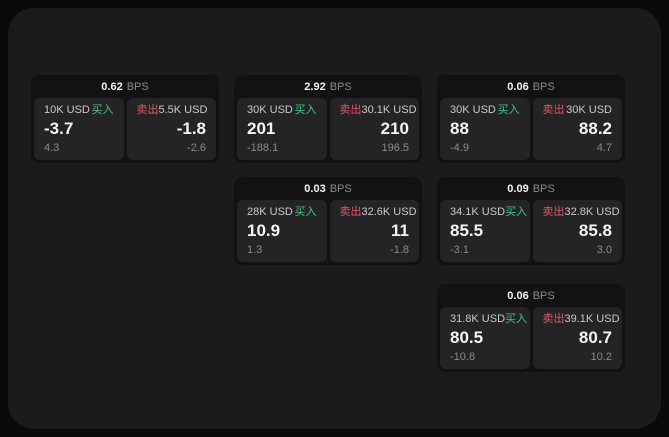 The image size is (669, 437). Describe the element at coordinates (592, 319) in the screenshot. I see `sell-size-label: 39.1K USD` at that location.